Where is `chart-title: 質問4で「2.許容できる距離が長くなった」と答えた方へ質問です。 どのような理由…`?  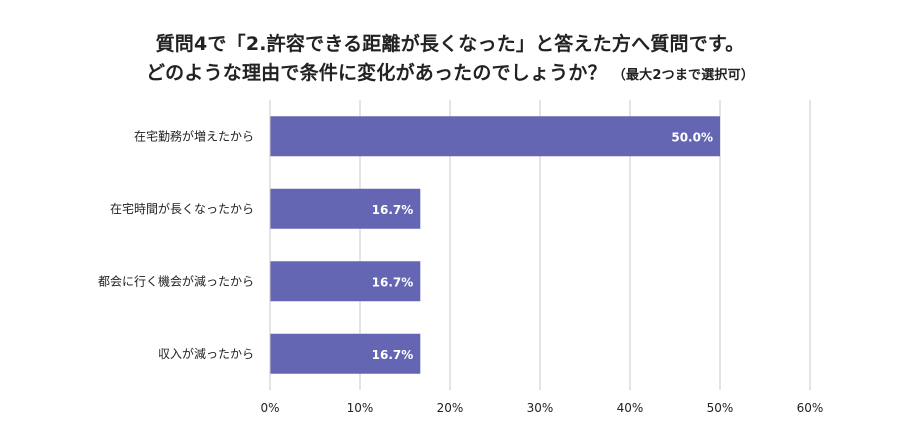 chart-title: 質問4で「2.許容できる距離が長くなった」と答えた方へ質問です。 どのような理由… is located at coordinates (450, 60).